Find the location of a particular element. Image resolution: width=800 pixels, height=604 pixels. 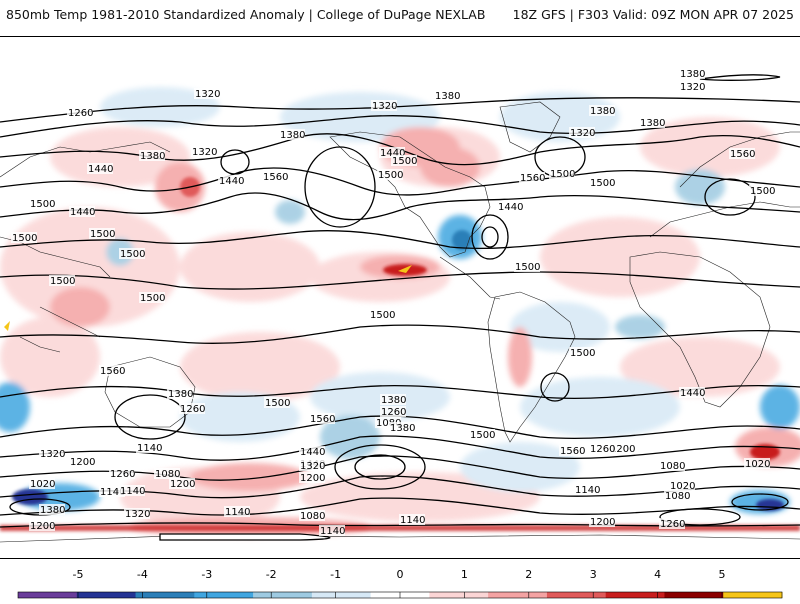

colorbar-tick-label: -2 is located at coordinates (271, 574).